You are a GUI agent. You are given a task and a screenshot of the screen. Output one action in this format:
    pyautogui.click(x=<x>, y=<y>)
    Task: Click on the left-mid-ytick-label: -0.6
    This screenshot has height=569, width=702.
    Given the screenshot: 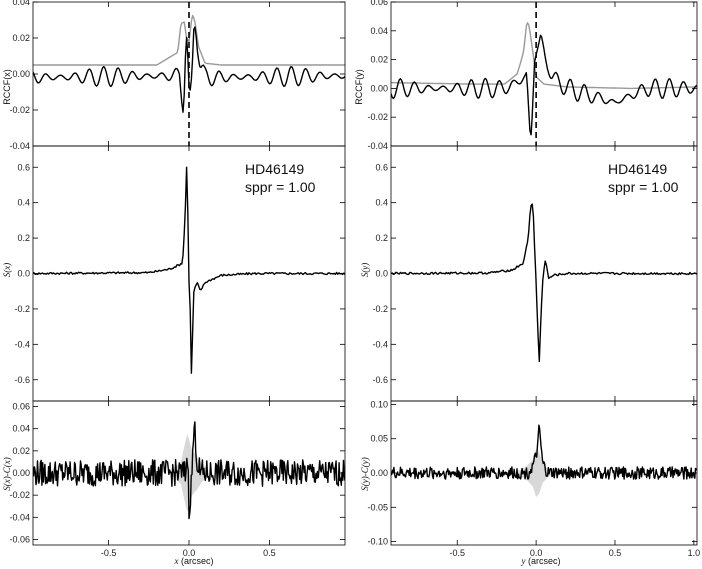 What is the action you would take?
    pyautogui.click(x=22, y=380)
    